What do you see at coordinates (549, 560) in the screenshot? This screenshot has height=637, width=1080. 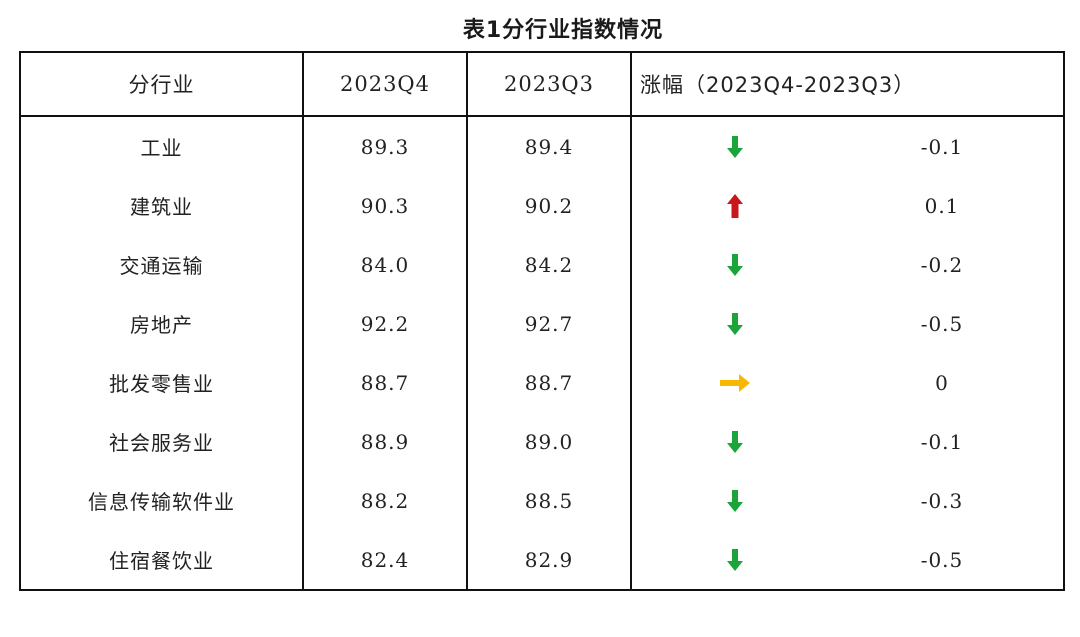 I see `value-2023q3: 82.9` at bounding box center [549, 560].